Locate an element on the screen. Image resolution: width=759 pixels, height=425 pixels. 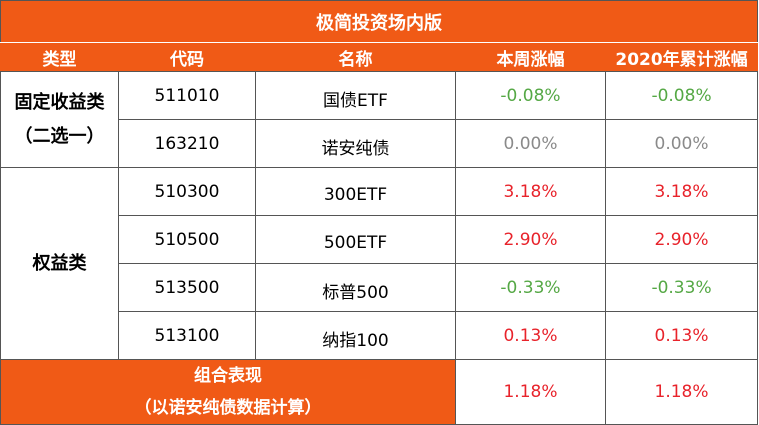
category-fixed-income: 固定收益类 （二选一） is located at coordinates (59, 119).